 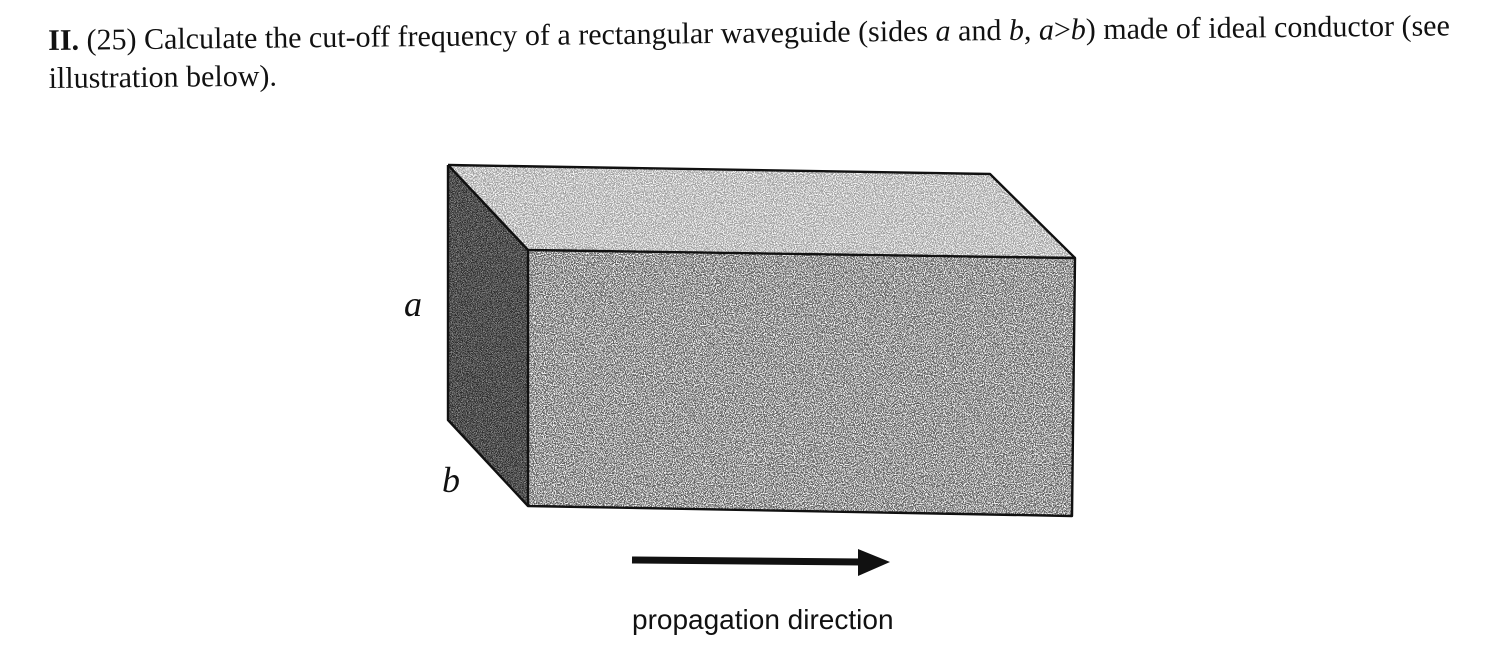 I want to click on dimension-label-a: a, so click(x=413, y=304).